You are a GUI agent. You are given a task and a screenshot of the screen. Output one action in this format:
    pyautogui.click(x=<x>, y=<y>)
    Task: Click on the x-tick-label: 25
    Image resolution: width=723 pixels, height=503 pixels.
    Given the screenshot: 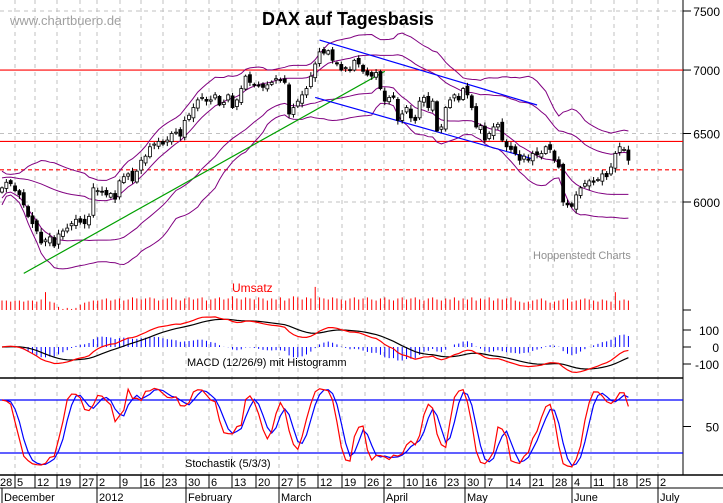 What is the action you would take?
    pyautogui.click(x=645, y=483)
    